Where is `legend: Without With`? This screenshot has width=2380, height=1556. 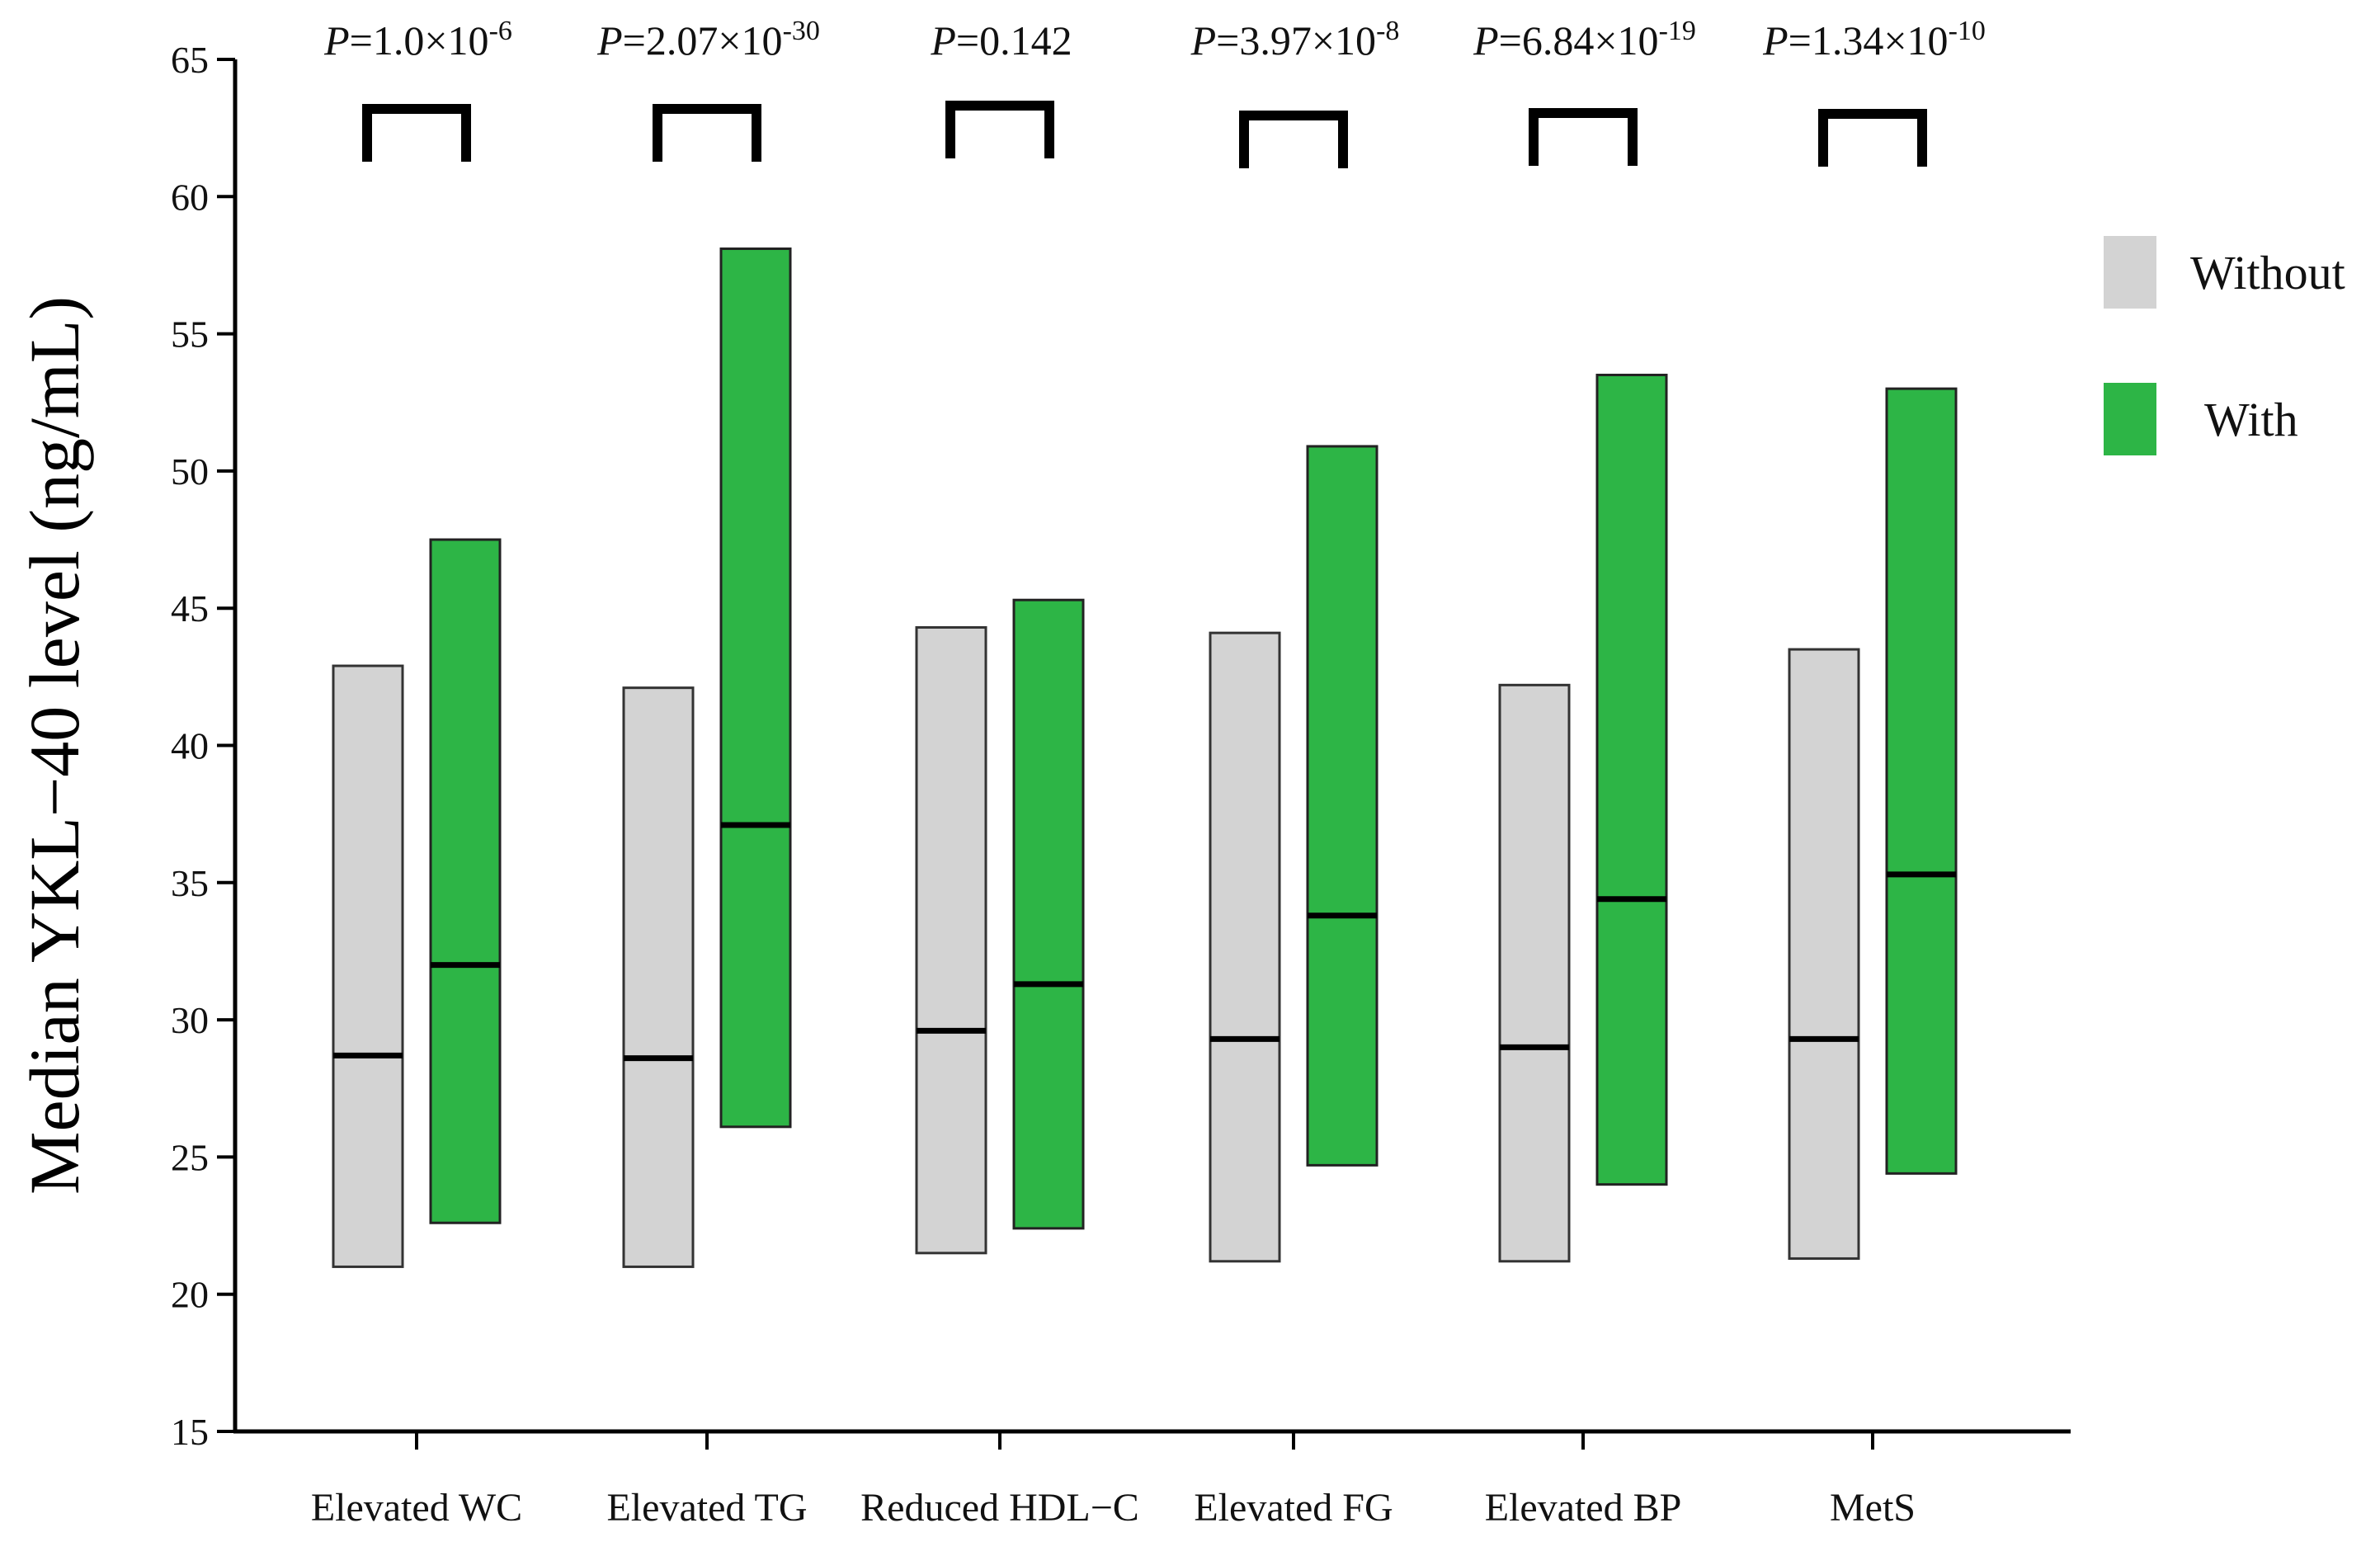 legend: Without With is located at coordinates (2224, 345).